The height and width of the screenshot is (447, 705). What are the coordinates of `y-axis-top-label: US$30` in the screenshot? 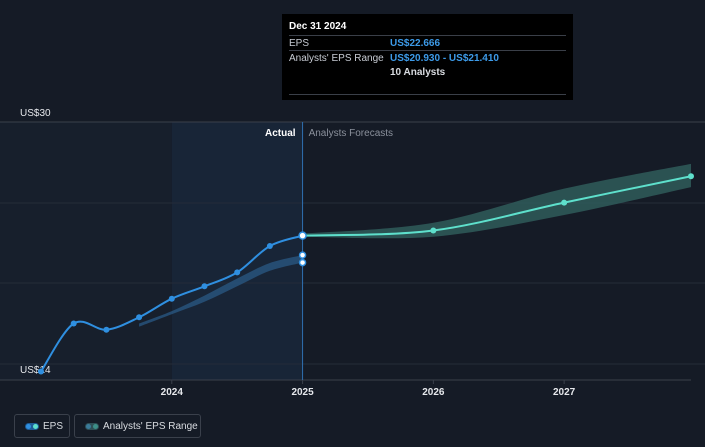 It's located at (35, 113).